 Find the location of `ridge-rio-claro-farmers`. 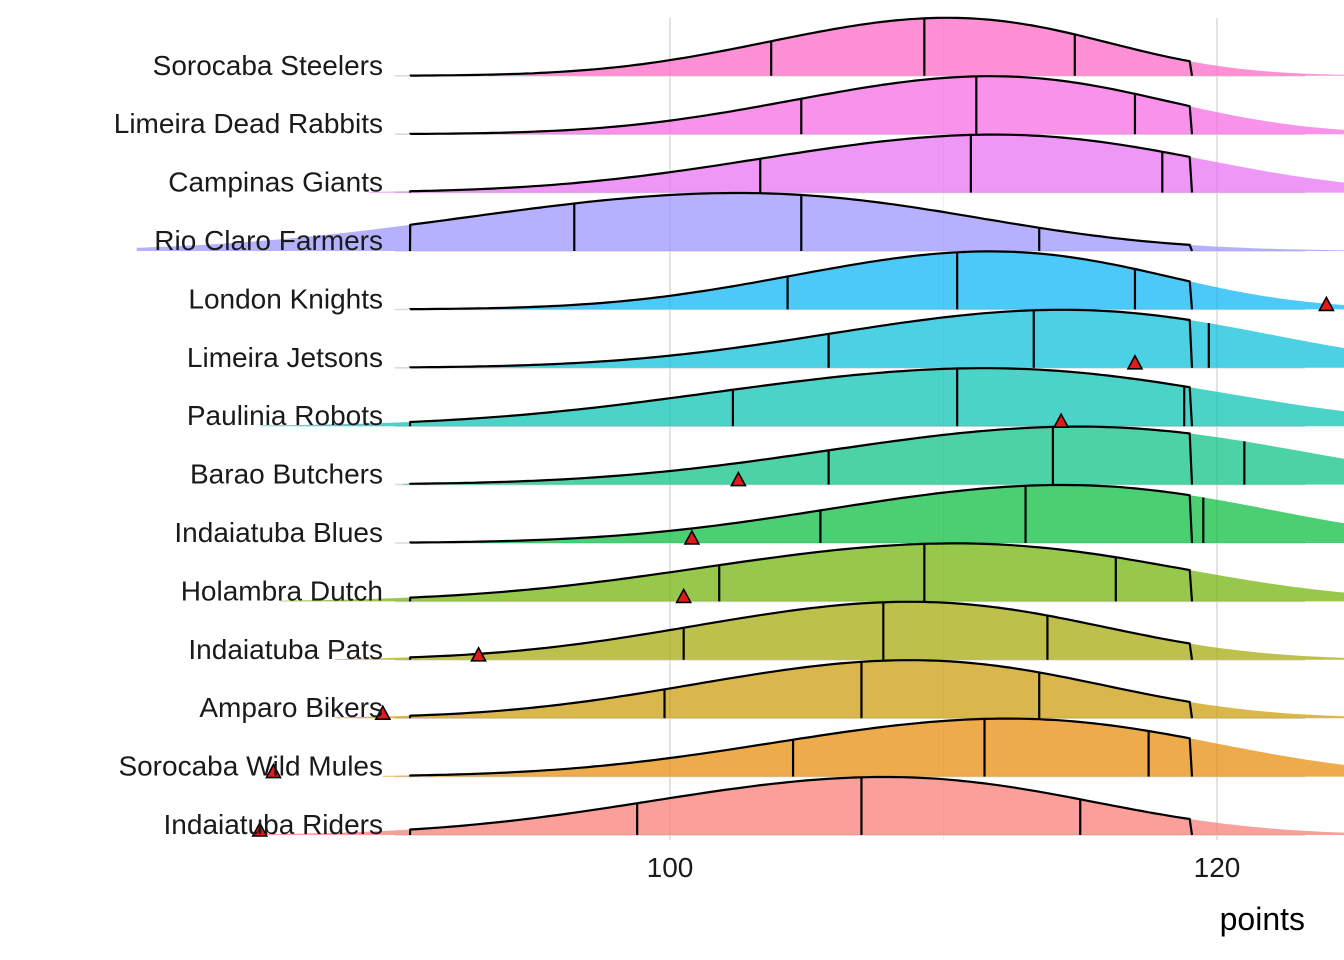

ridge-rio-claro-farmers is located at coordinates (740, 221).